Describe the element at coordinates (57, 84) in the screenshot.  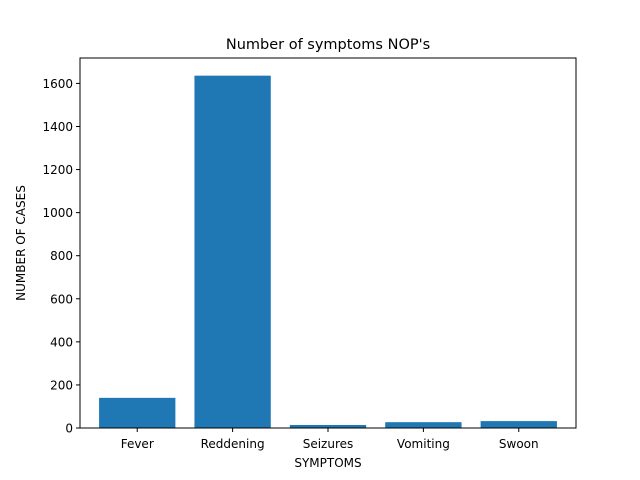
I see `y-tick-label: 1600` at that location.